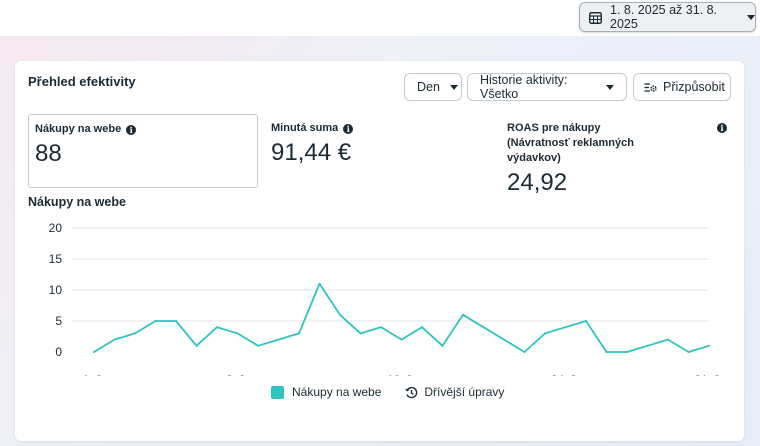 The width and height of the screenshot is (760, 446). What do you see at coordinates (337, 392) in the screenshot?
I see `legend-series-label: Nákupy na webe` at bounding box center [337, 392].